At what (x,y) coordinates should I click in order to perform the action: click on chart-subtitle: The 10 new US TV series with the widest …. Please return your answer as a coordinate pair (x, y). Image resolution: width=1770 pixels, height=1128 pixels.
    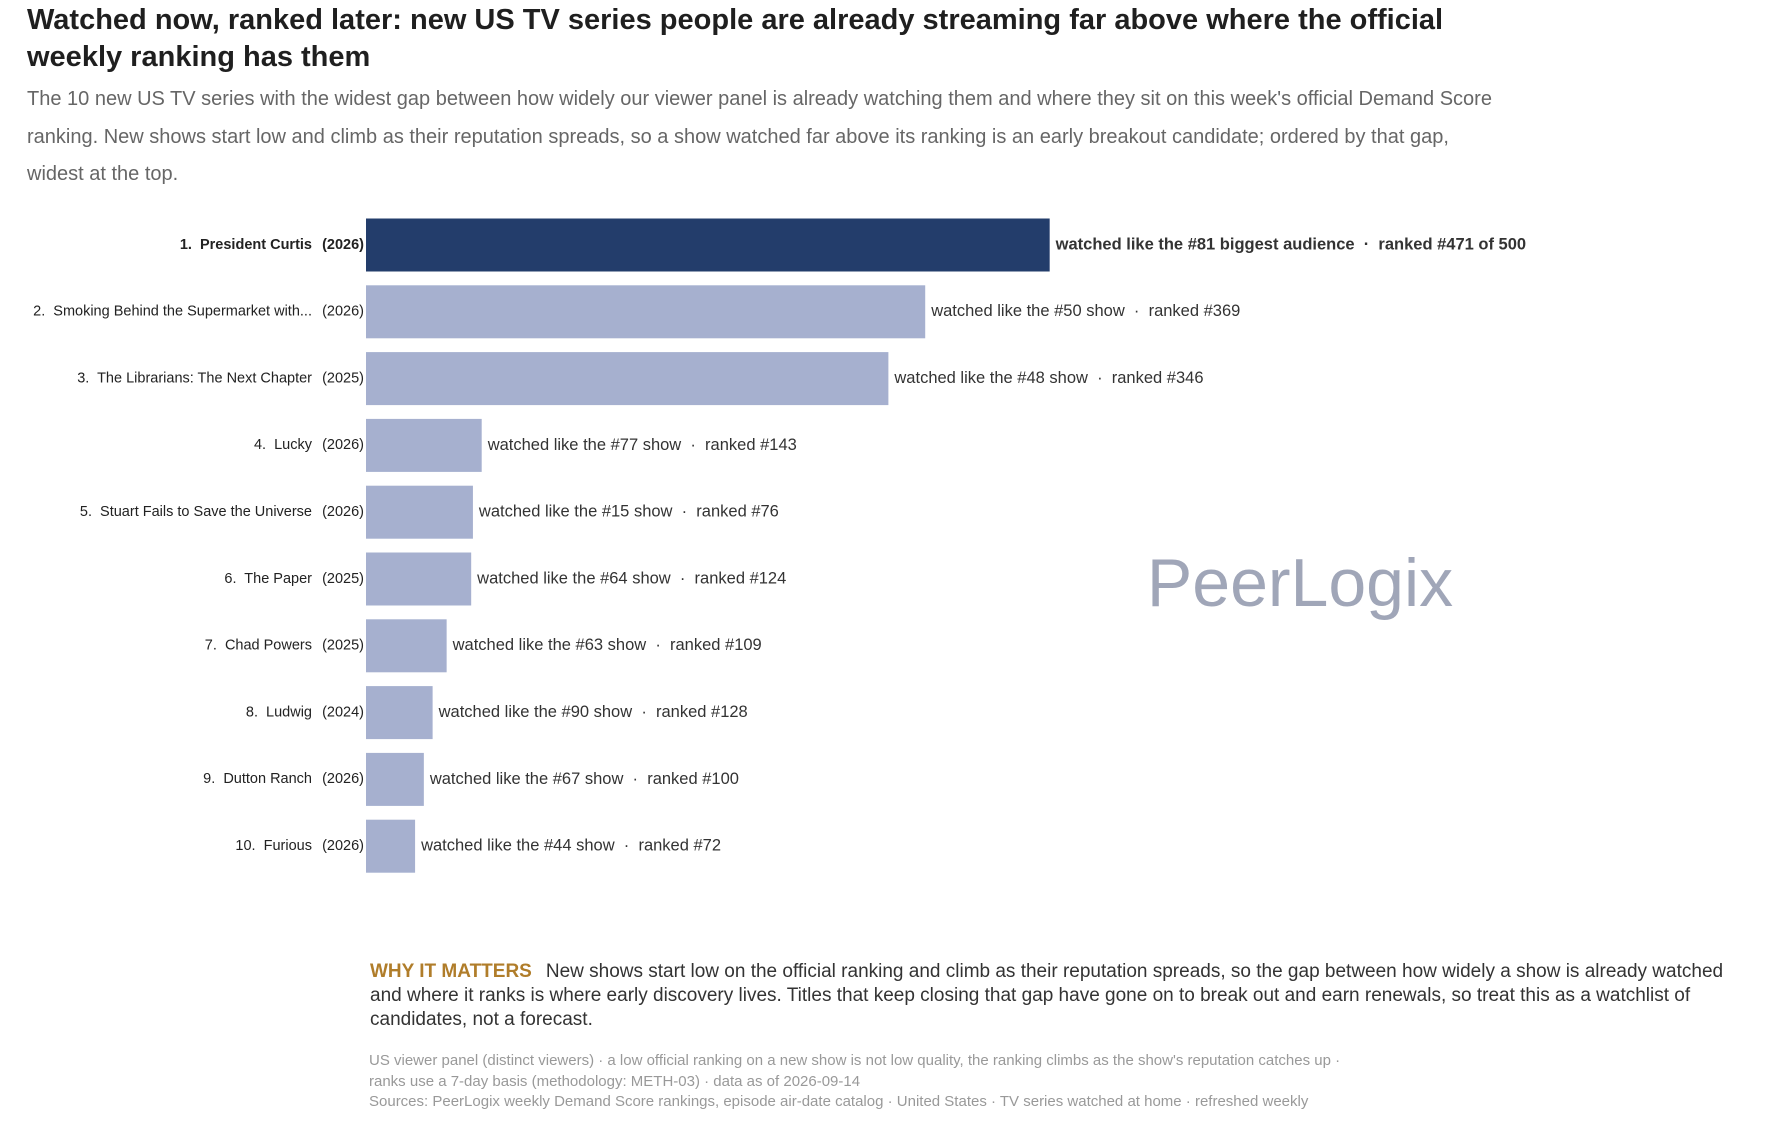
    Looking at the image, I should click on (759, 136).